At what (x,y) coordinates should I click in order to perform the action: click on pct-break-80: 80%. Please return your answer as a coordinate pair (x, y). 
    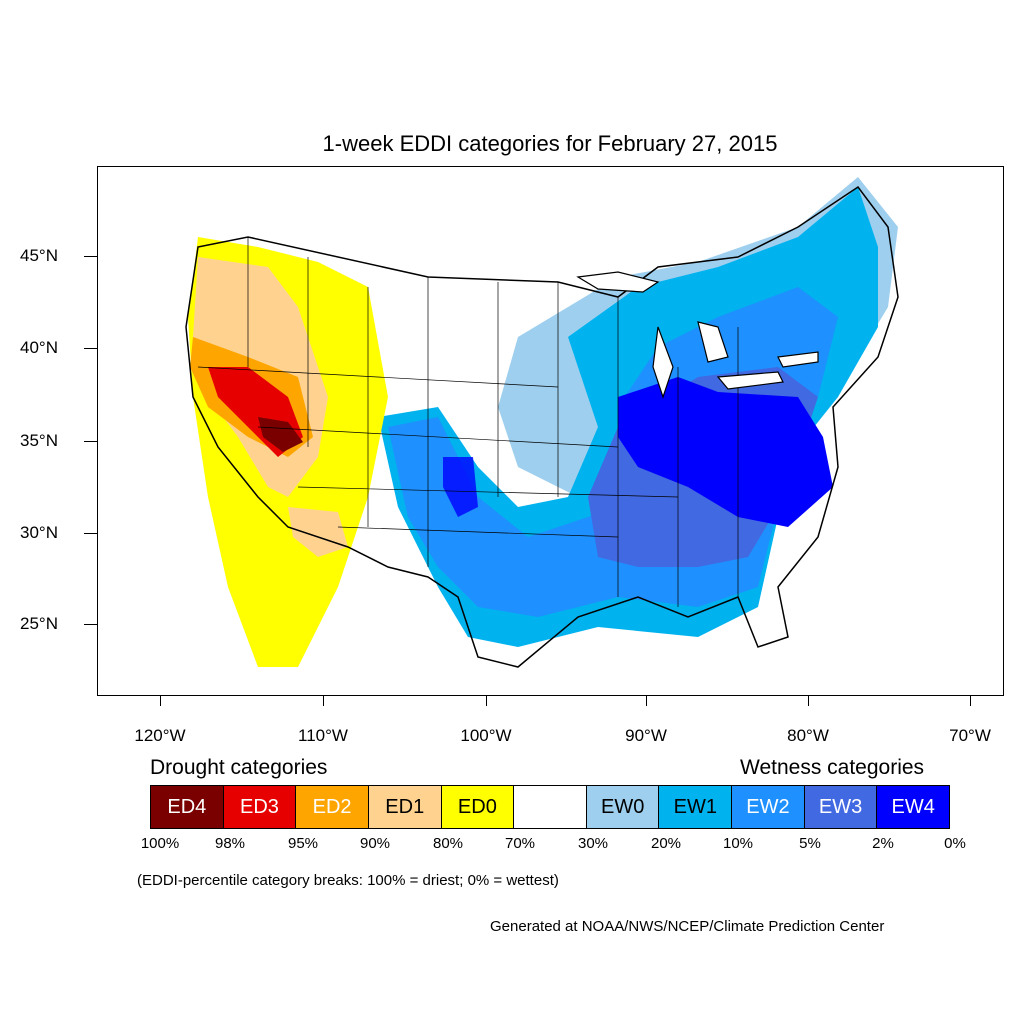
    Looking at the image, I should click on (448, 843).